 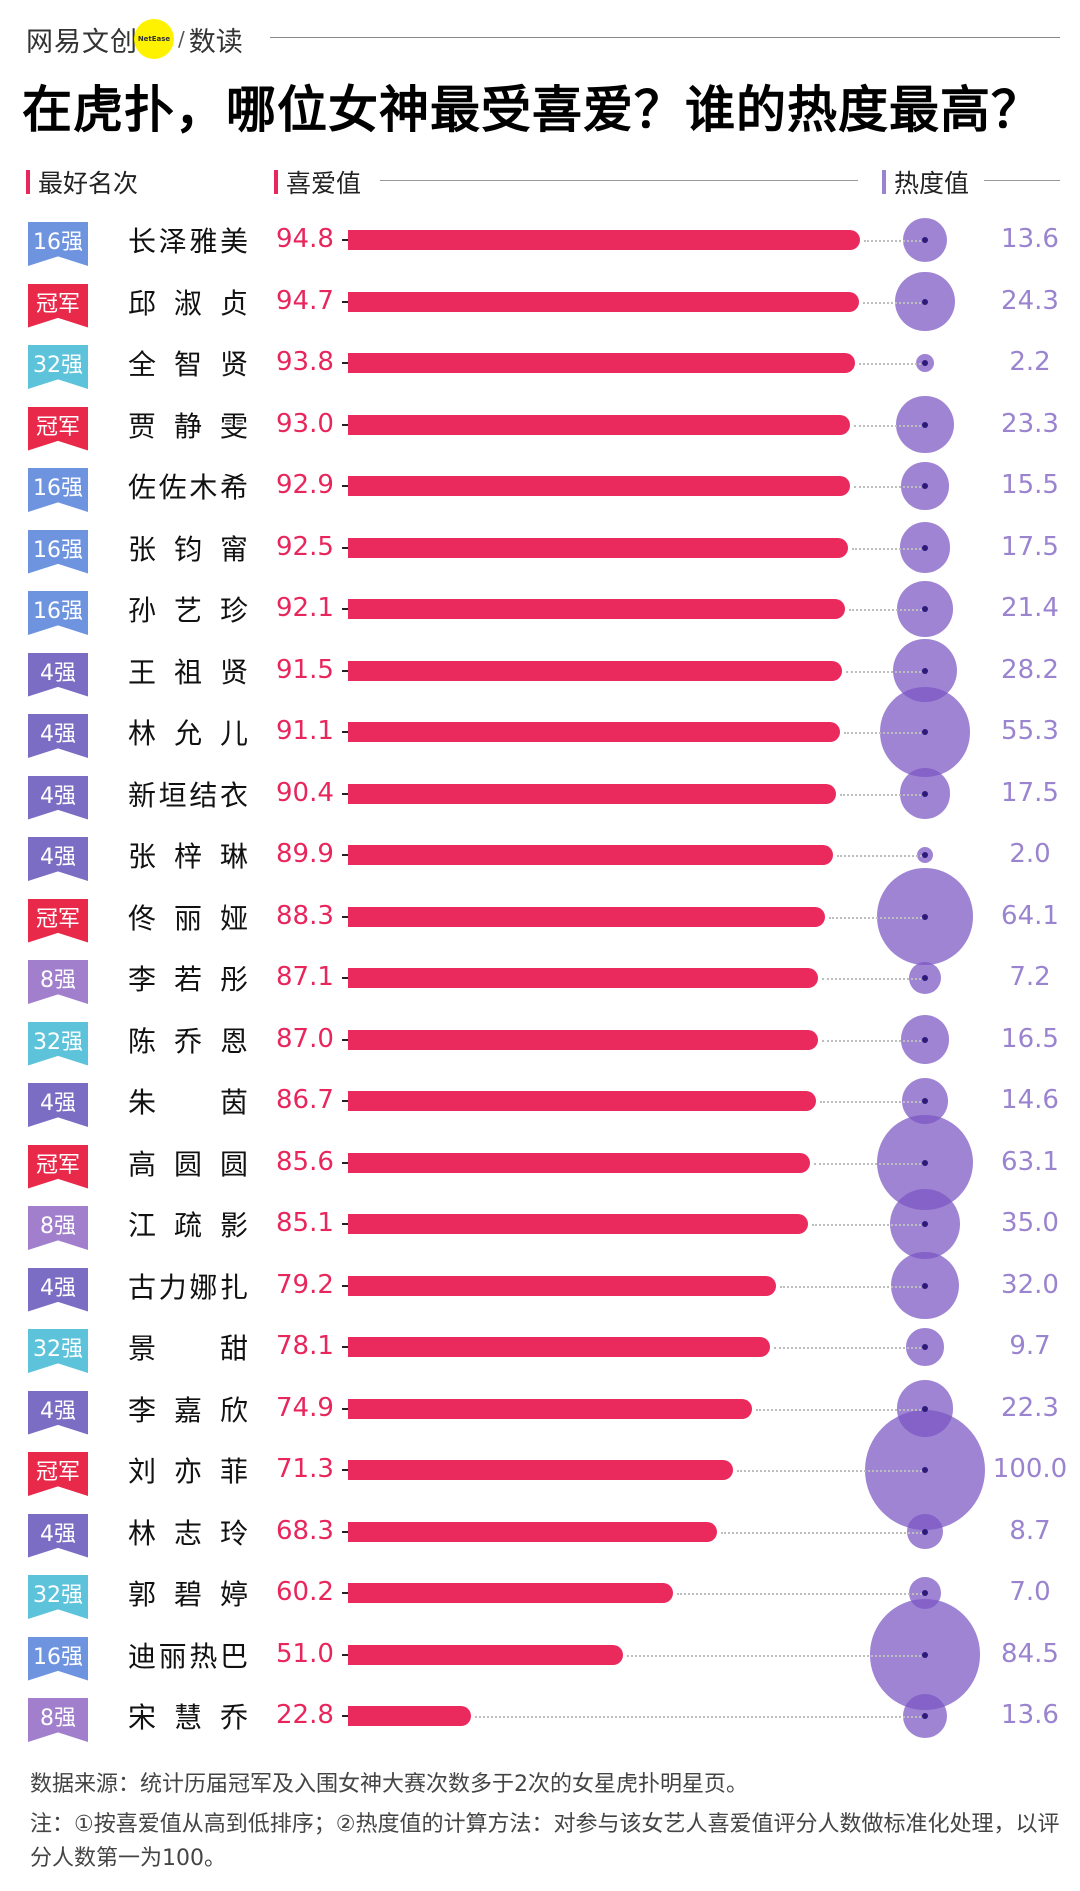 I want to click on heat-value: 16.5, so click(x=1030, y=1038).